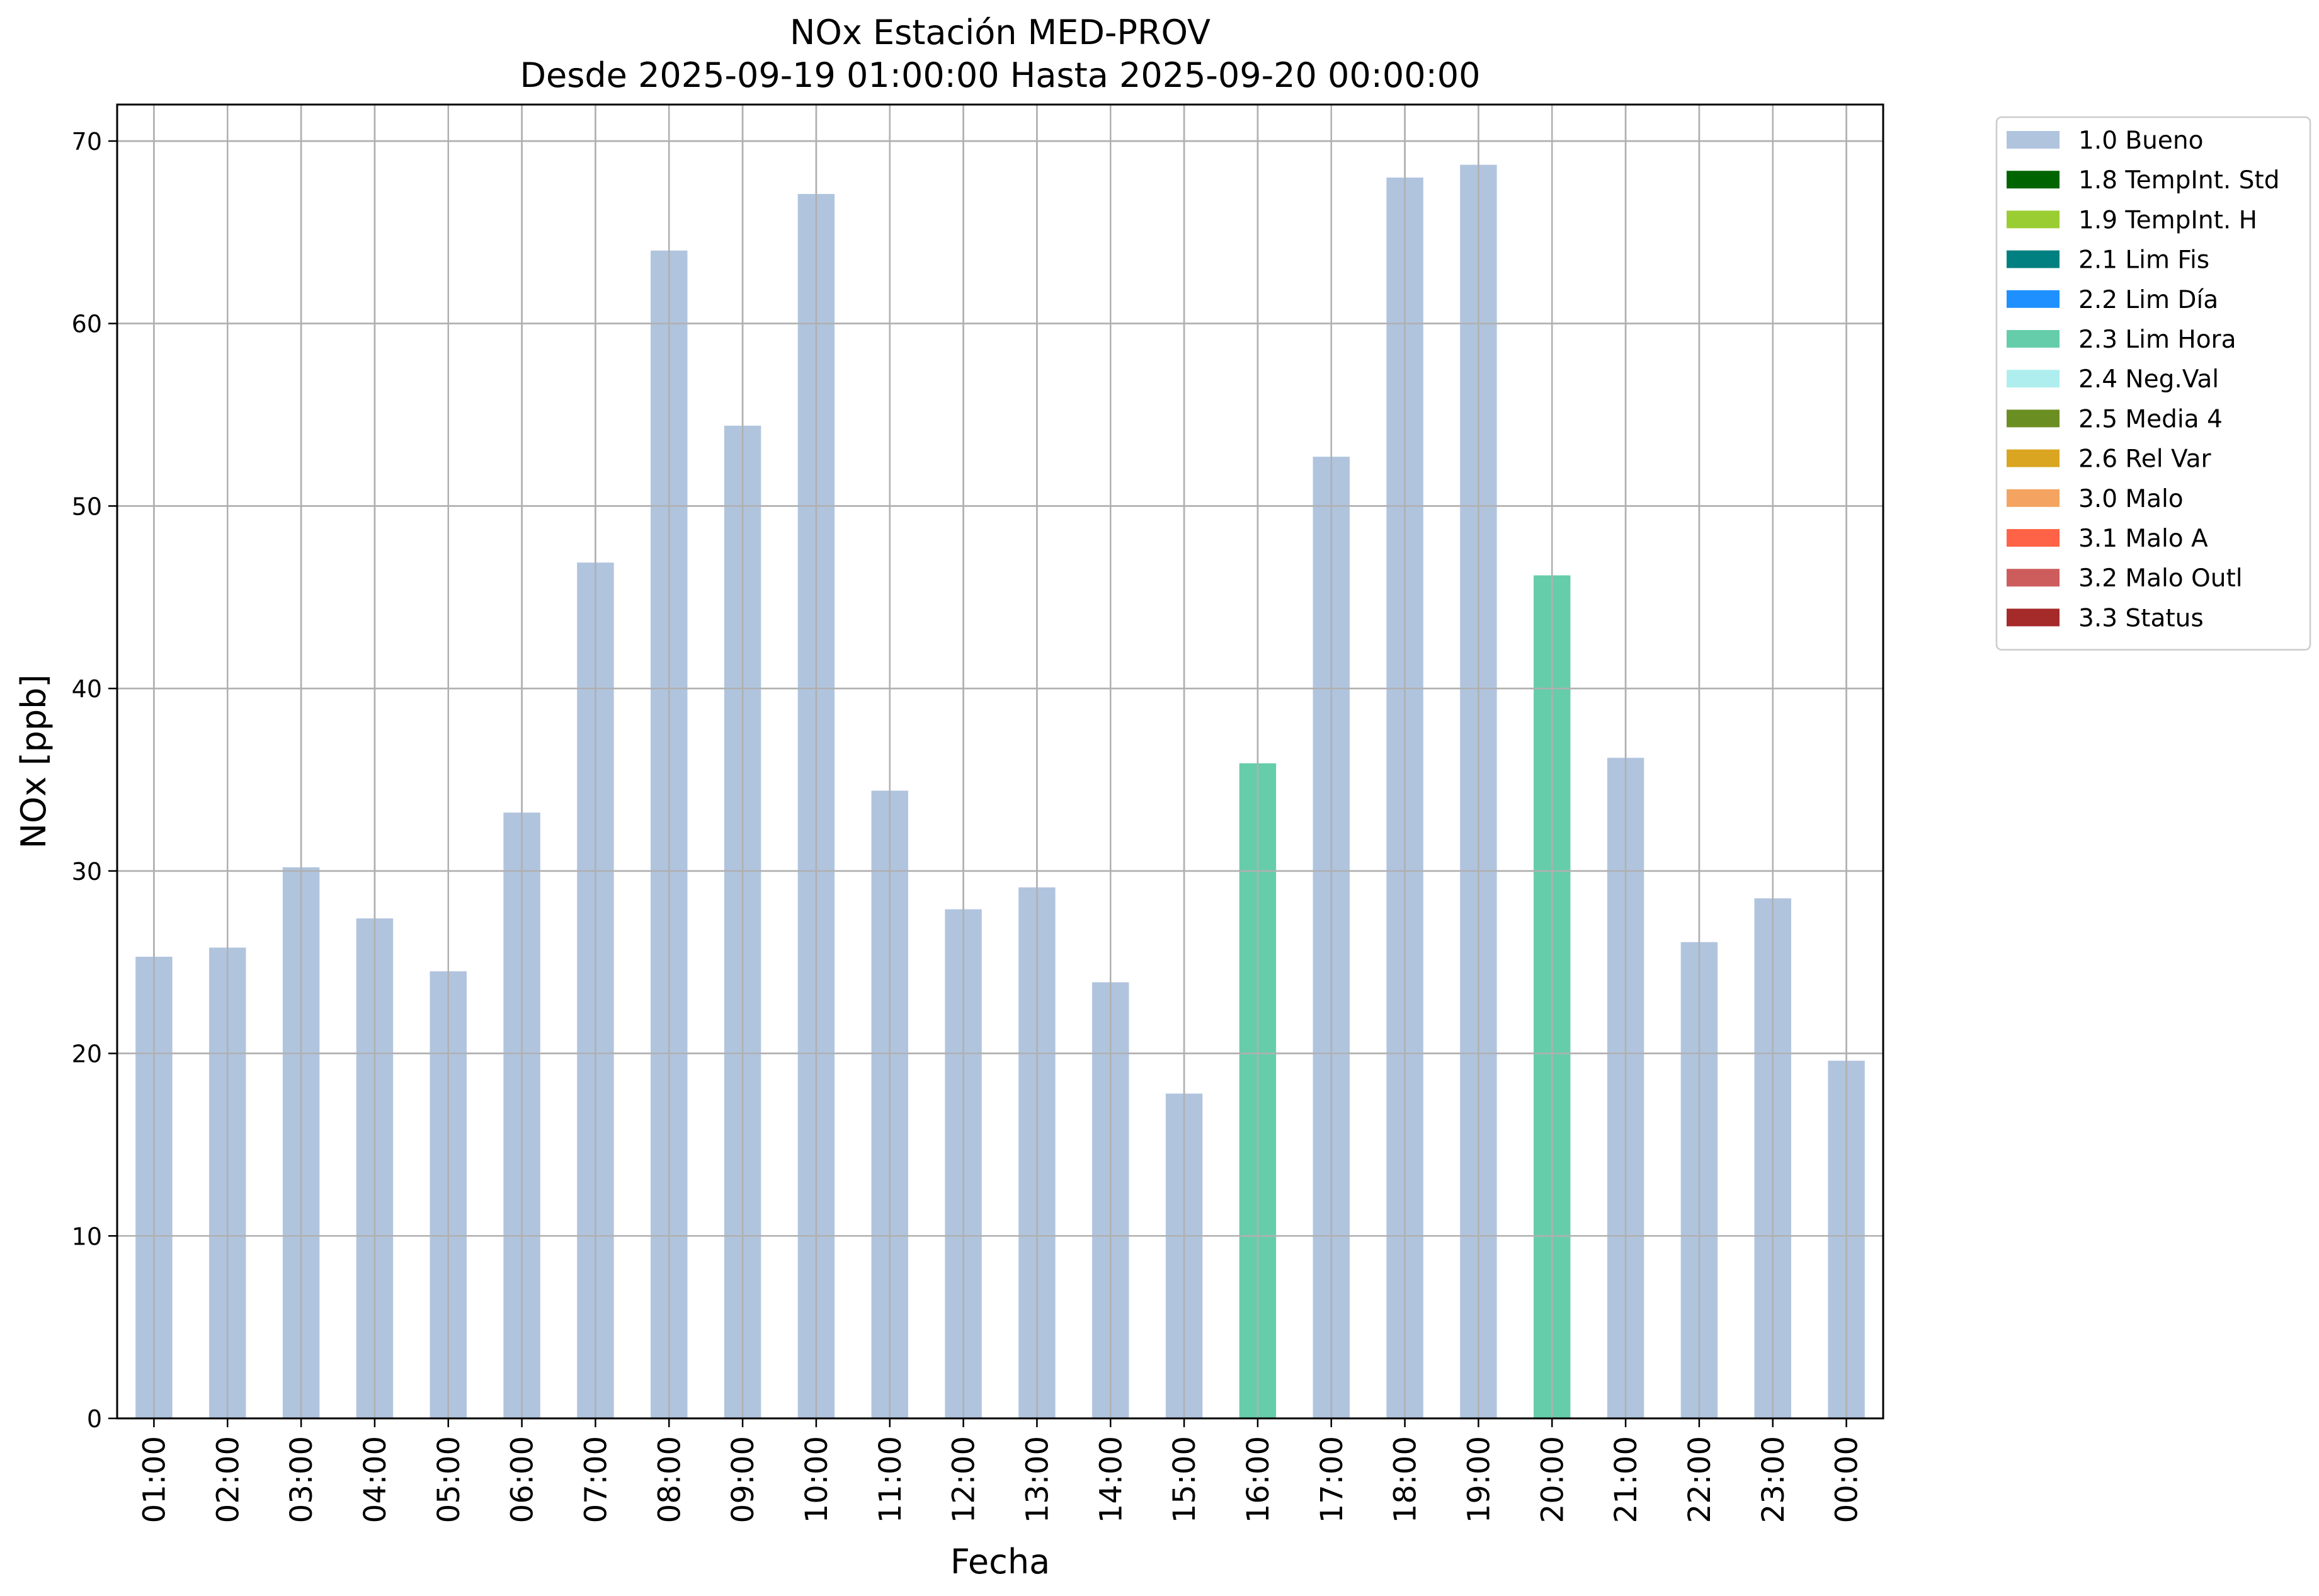  I want to click on x-tick-label: 09:00, so click(743, 1479).